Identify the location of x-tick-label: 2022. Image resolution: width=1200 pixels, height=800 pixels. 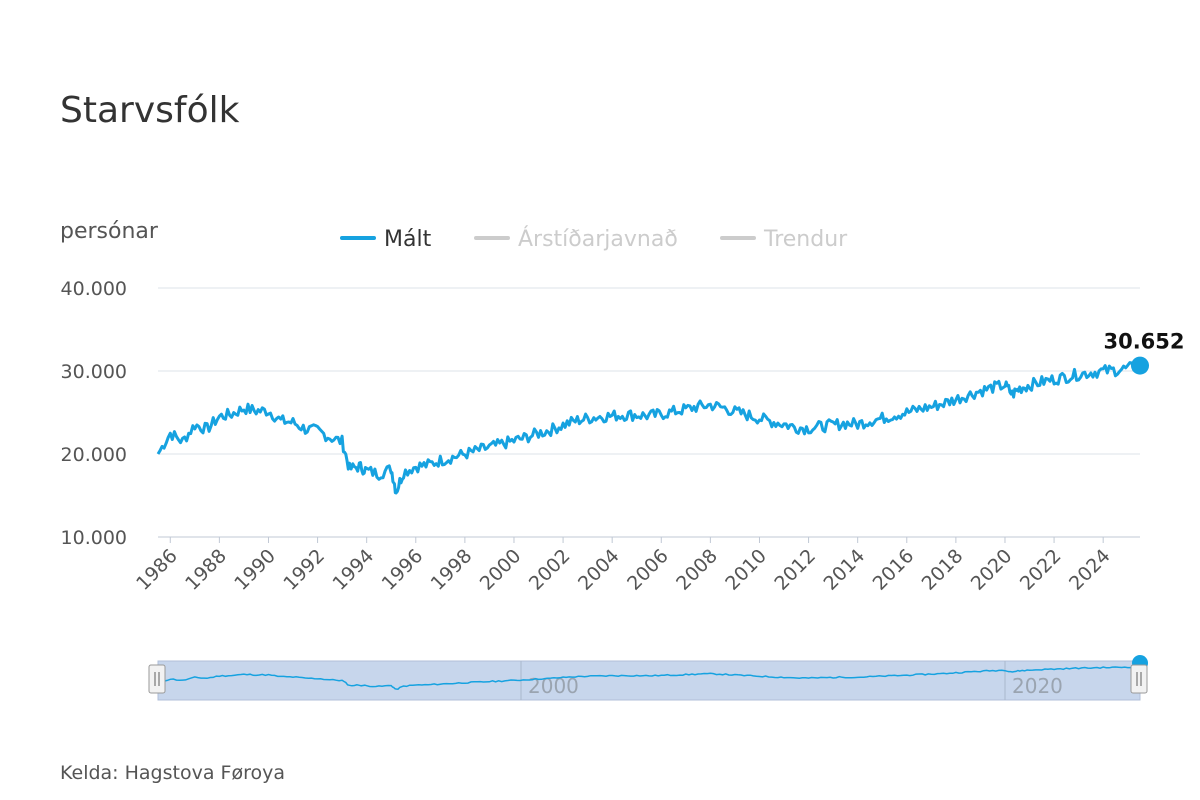
(1041, 570).